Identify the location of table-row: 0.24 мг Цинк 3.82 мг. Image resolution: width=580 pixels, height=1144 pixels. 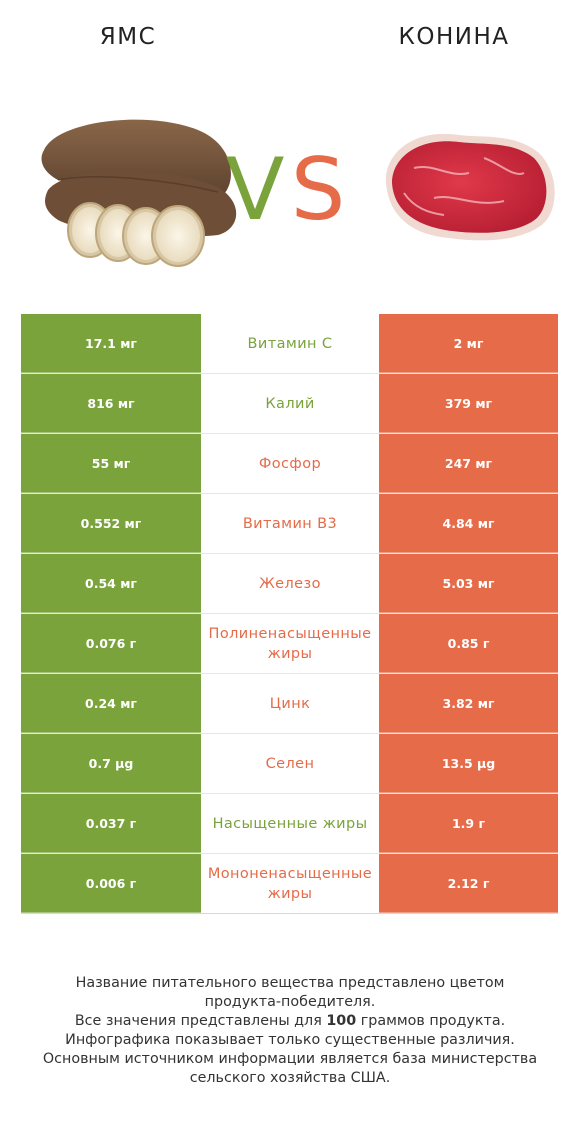
(289, 704).